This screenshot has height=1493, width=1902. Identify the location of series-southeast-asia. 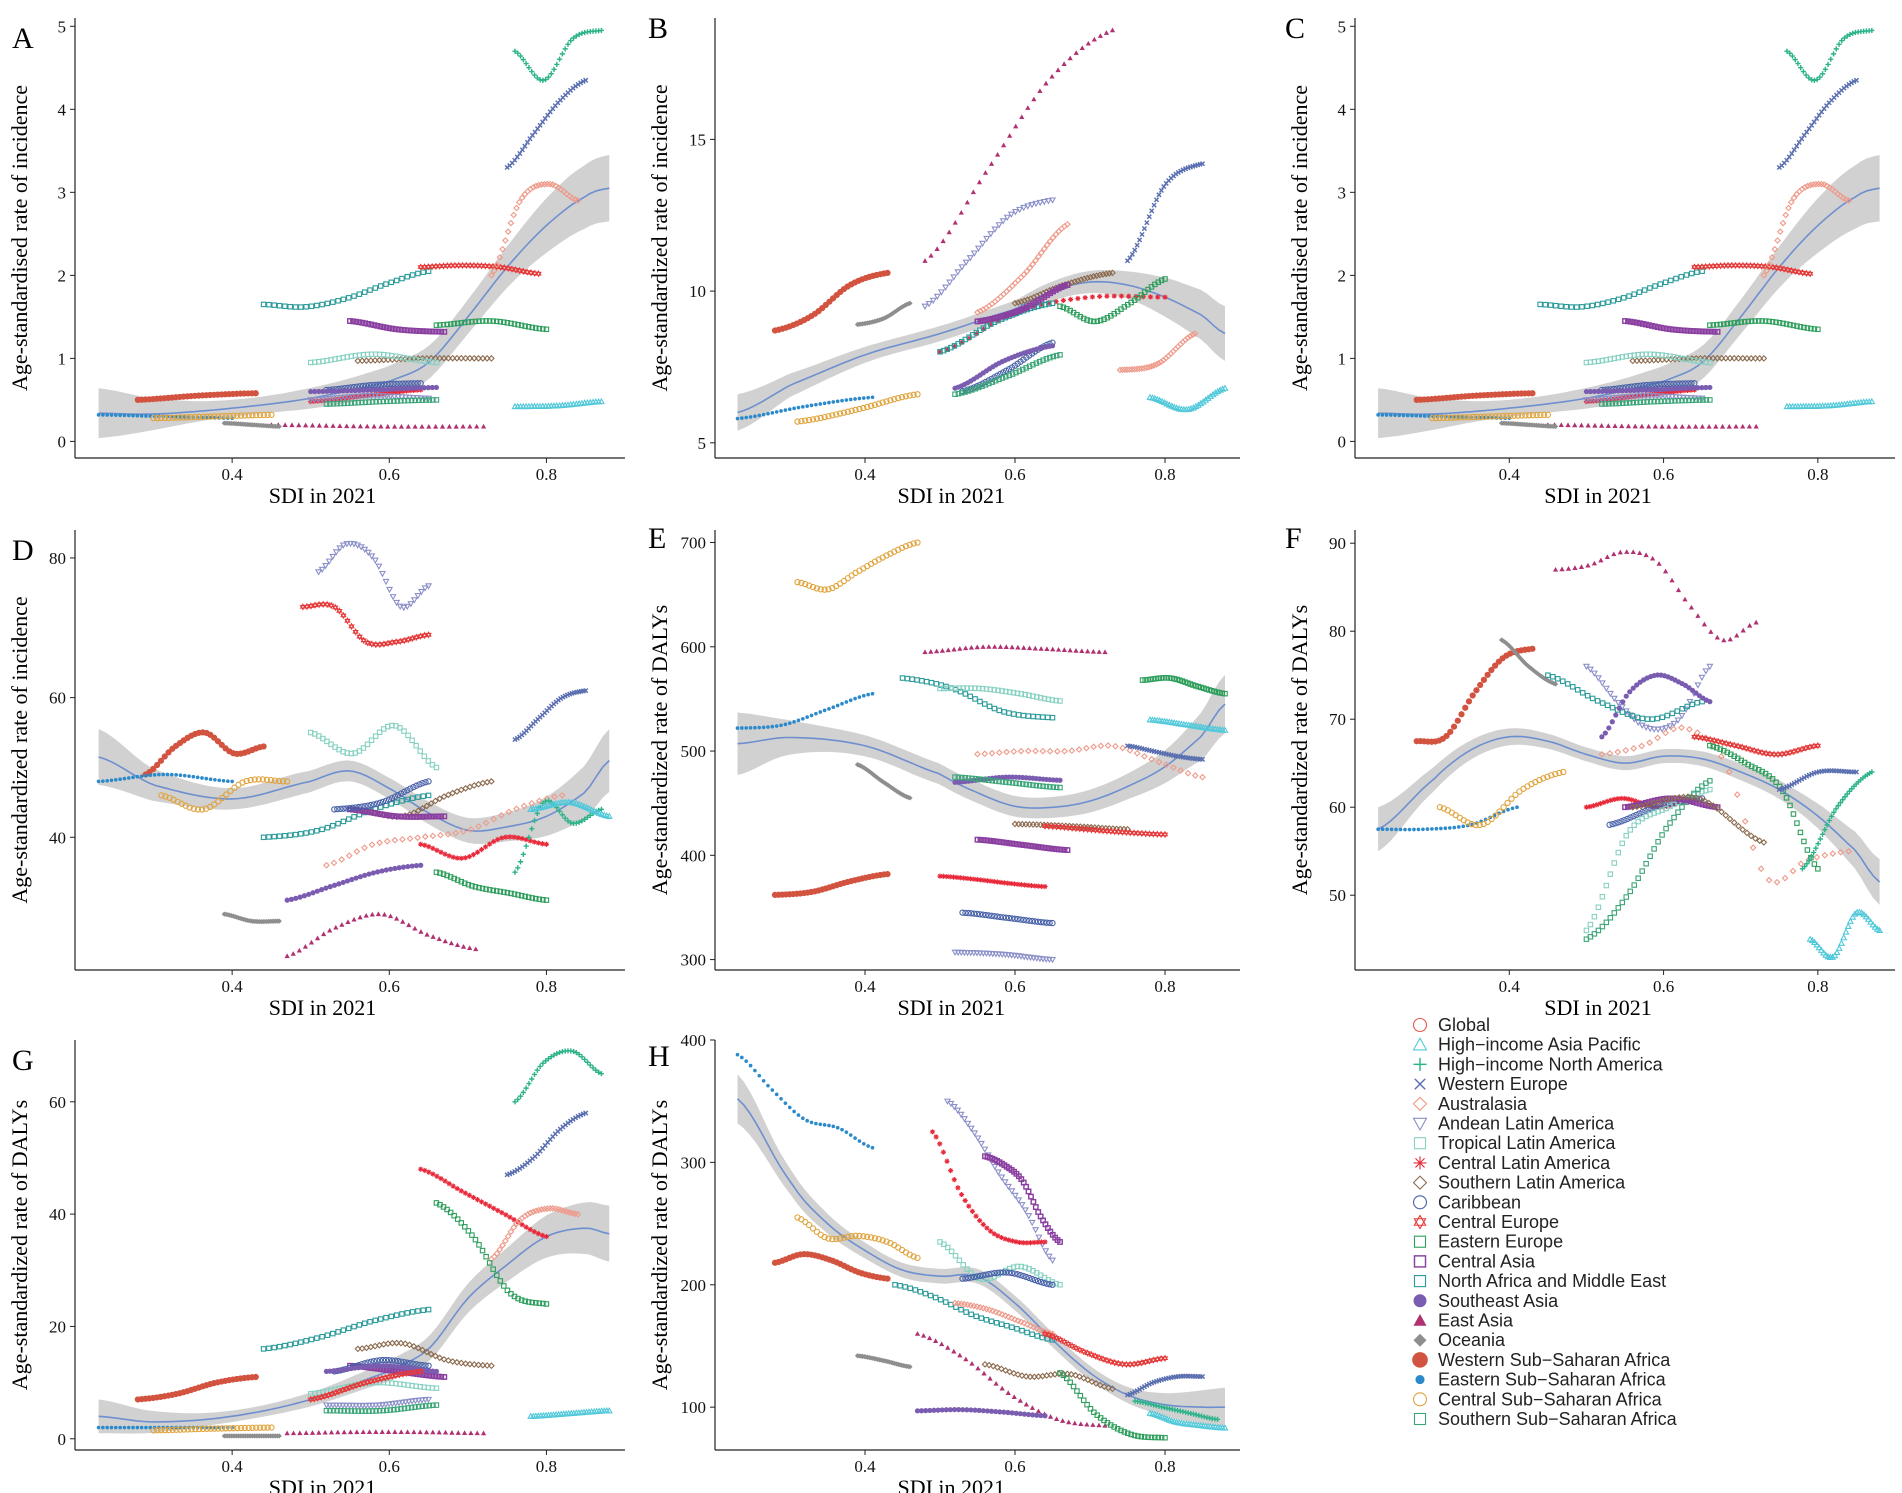
(354, 882).